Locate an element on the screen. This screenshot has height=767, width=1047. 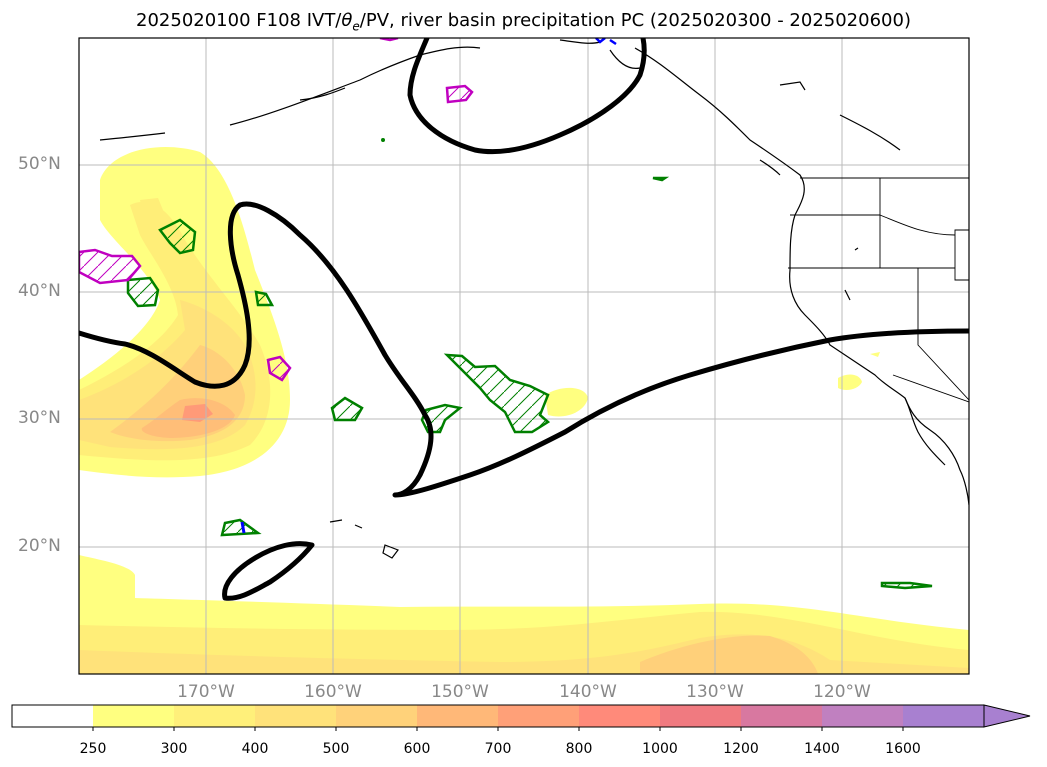
lon-label-160w: 160°W is located at coordinates (333, 692).